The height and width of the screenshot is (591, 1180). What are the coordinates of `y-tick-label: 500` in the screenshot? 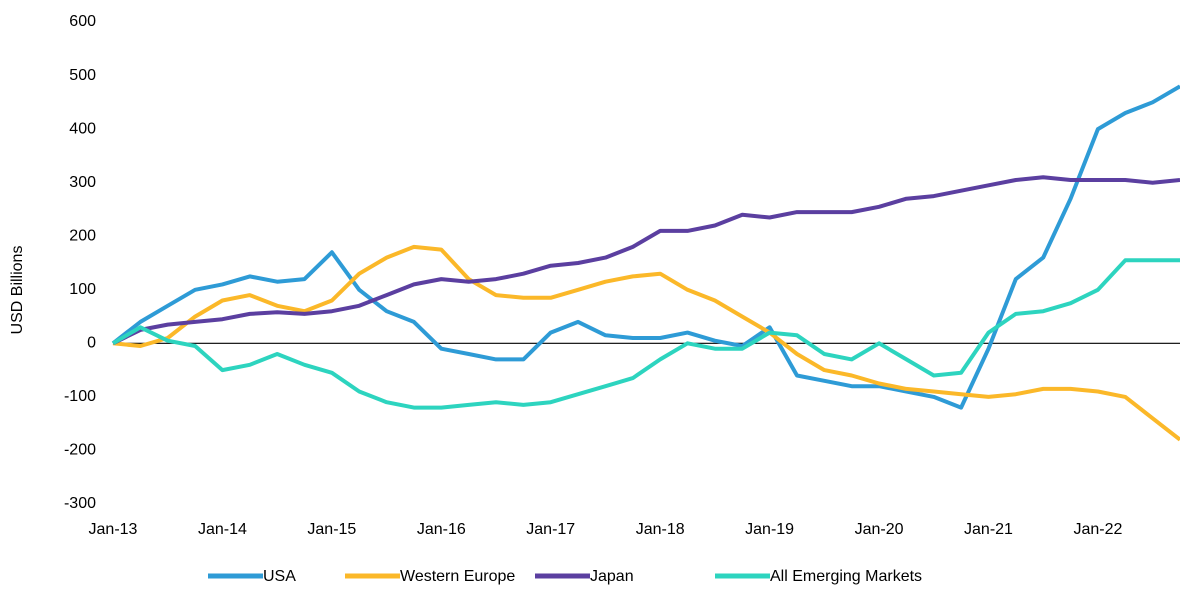 It's located at (82, 75).